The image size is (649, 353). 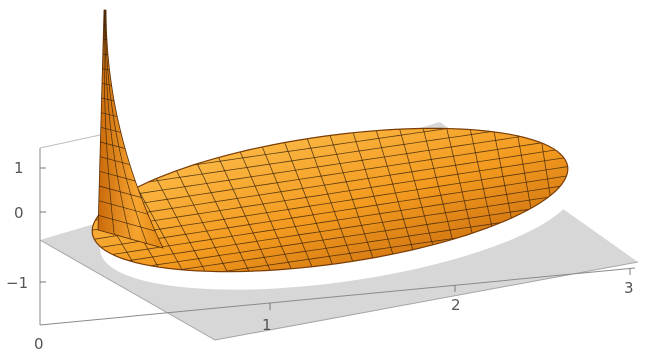 What do you see at coordinates (267, 325) in the screenshot?
I see `x-tick-label: 1` at bounding box center [267, 325].